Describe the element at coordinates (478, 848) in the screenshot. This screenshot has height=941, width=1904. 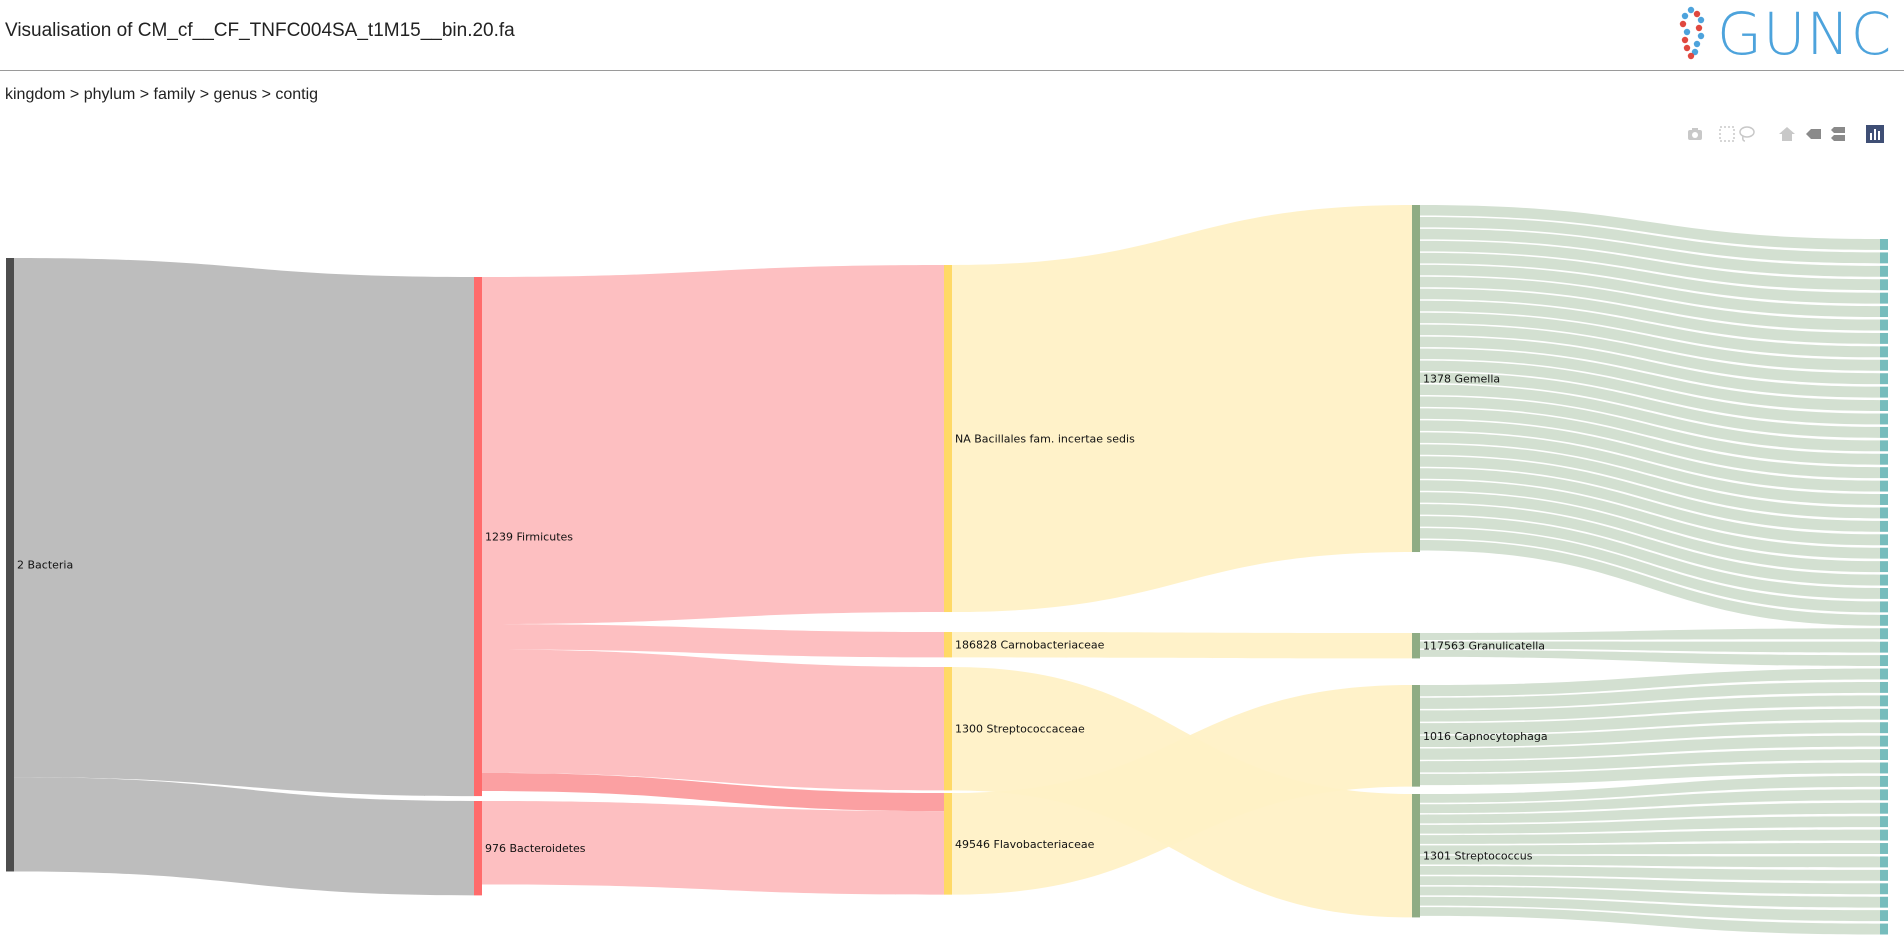
I see `sankey-node-bacteroidetes` at that location.